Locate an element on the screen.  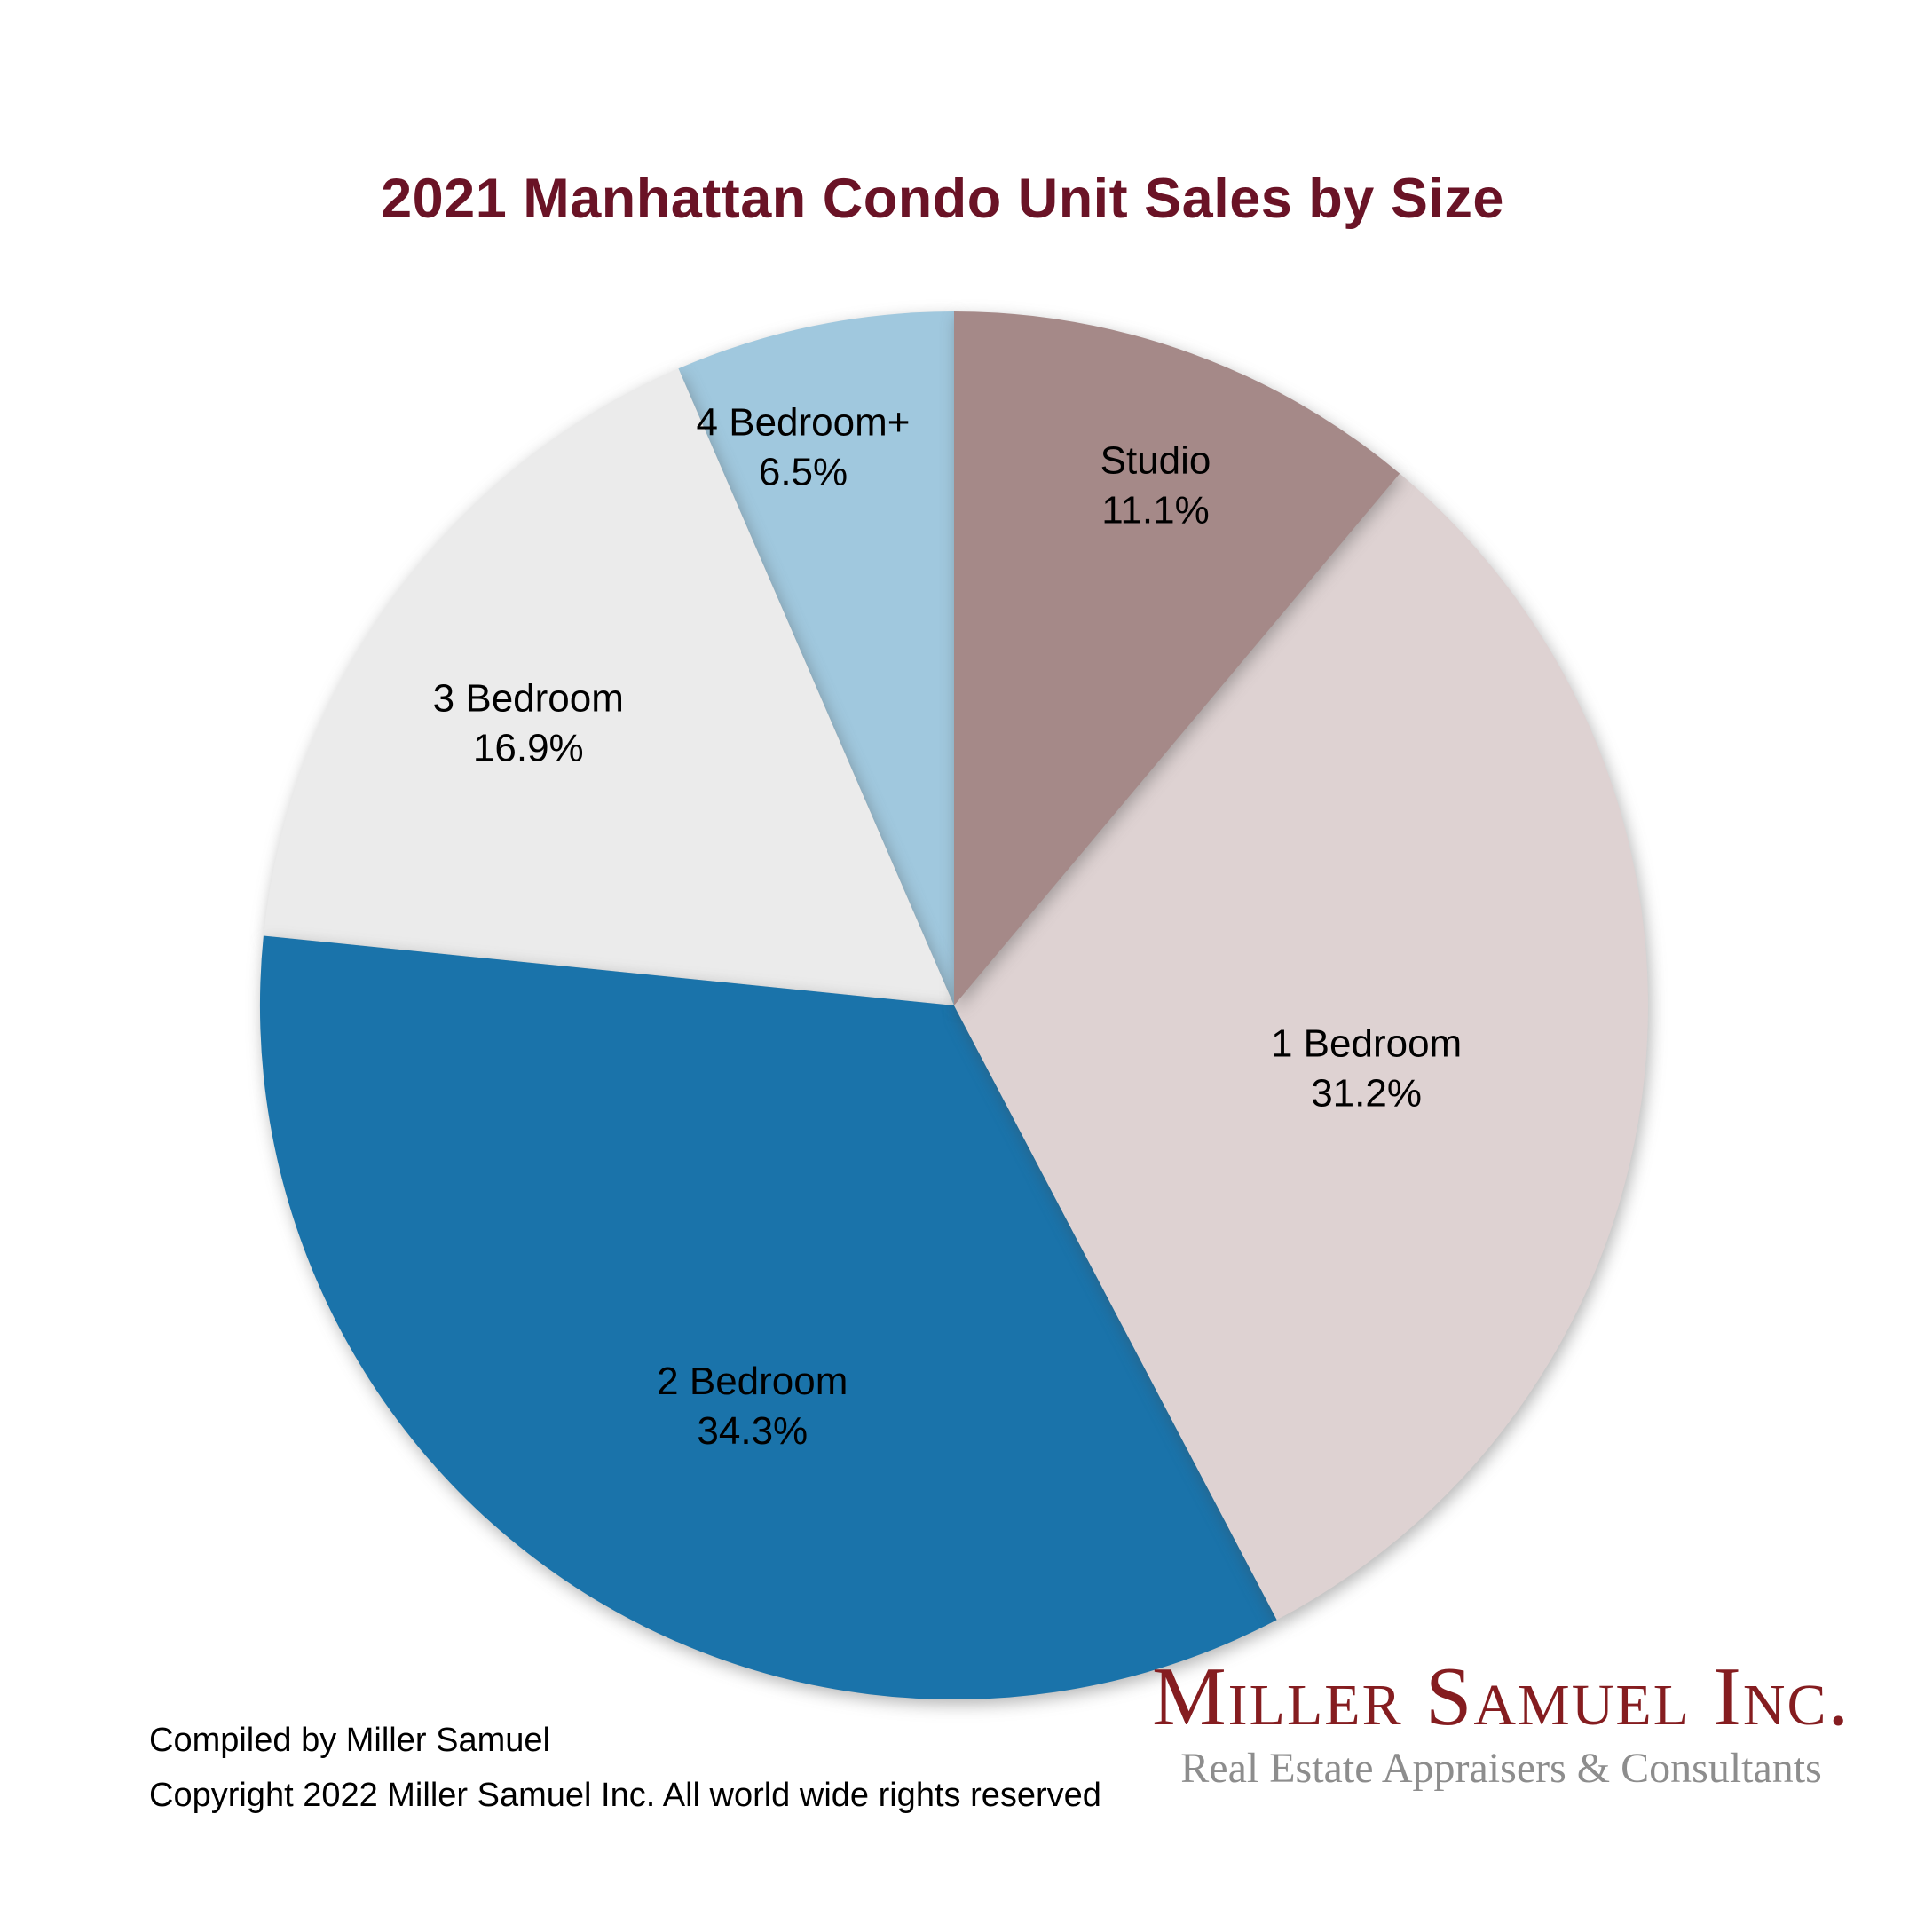
pie-label-1-bedroom: 1 Bedroom 31.2% is located at coordinates (1366, 1068).